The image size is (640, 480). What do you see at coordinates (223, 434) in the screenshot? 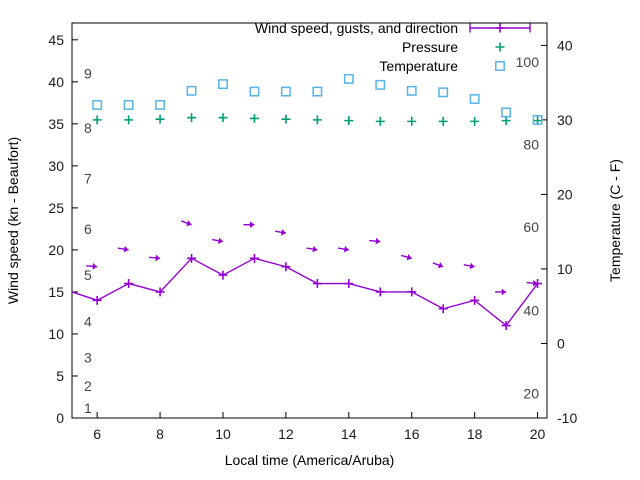
I see `x-tick-label: 10` at bounding box center [223, 434].